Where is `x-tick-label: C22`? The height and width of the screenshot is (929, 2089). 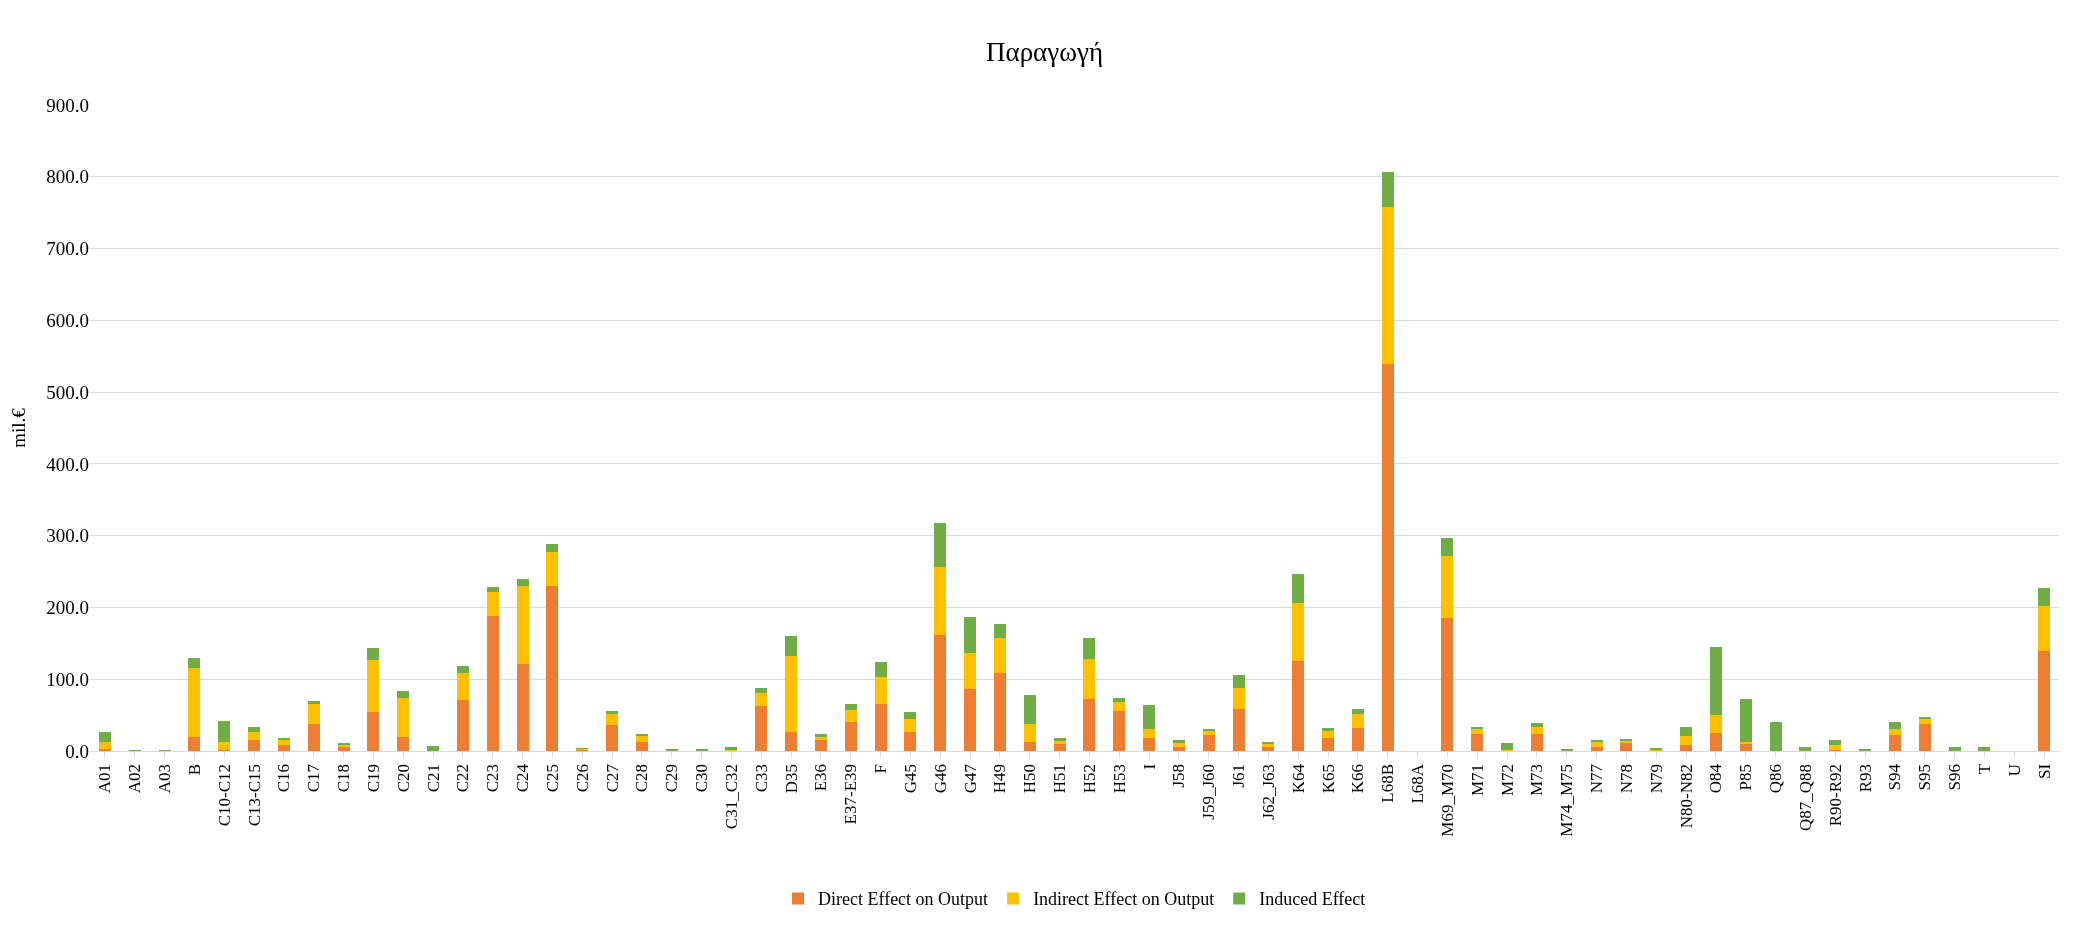
x-tick-label: C22 is located at coordinates (463, 778).